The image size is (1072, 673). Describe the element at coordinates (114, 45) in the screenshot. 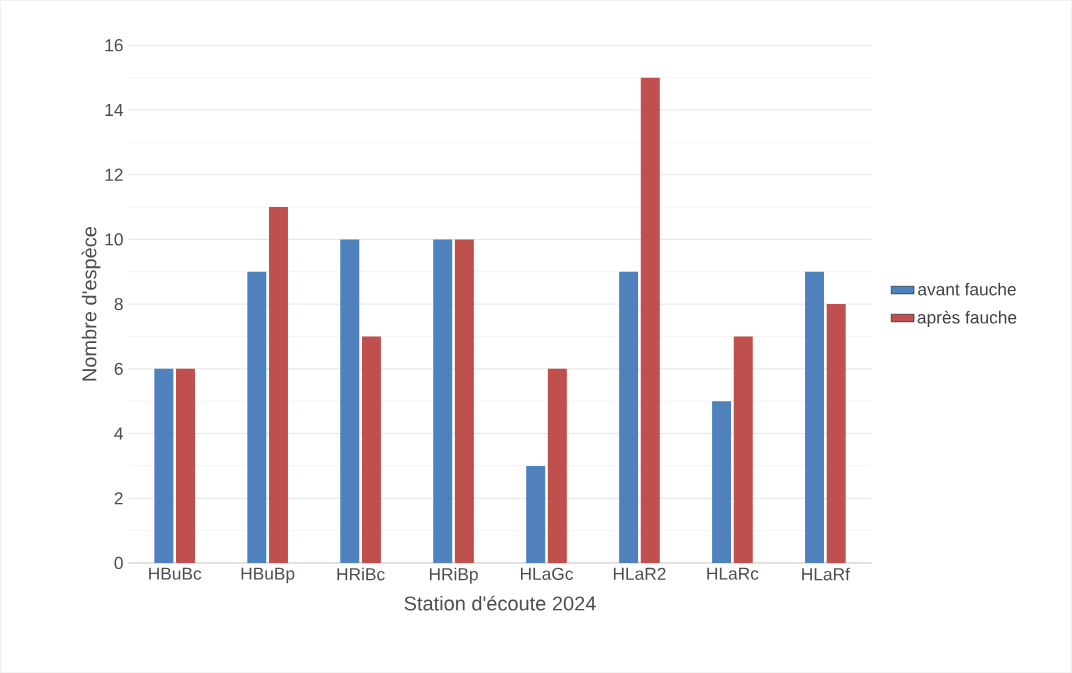

I see `y-tick-label: 16` at that location.